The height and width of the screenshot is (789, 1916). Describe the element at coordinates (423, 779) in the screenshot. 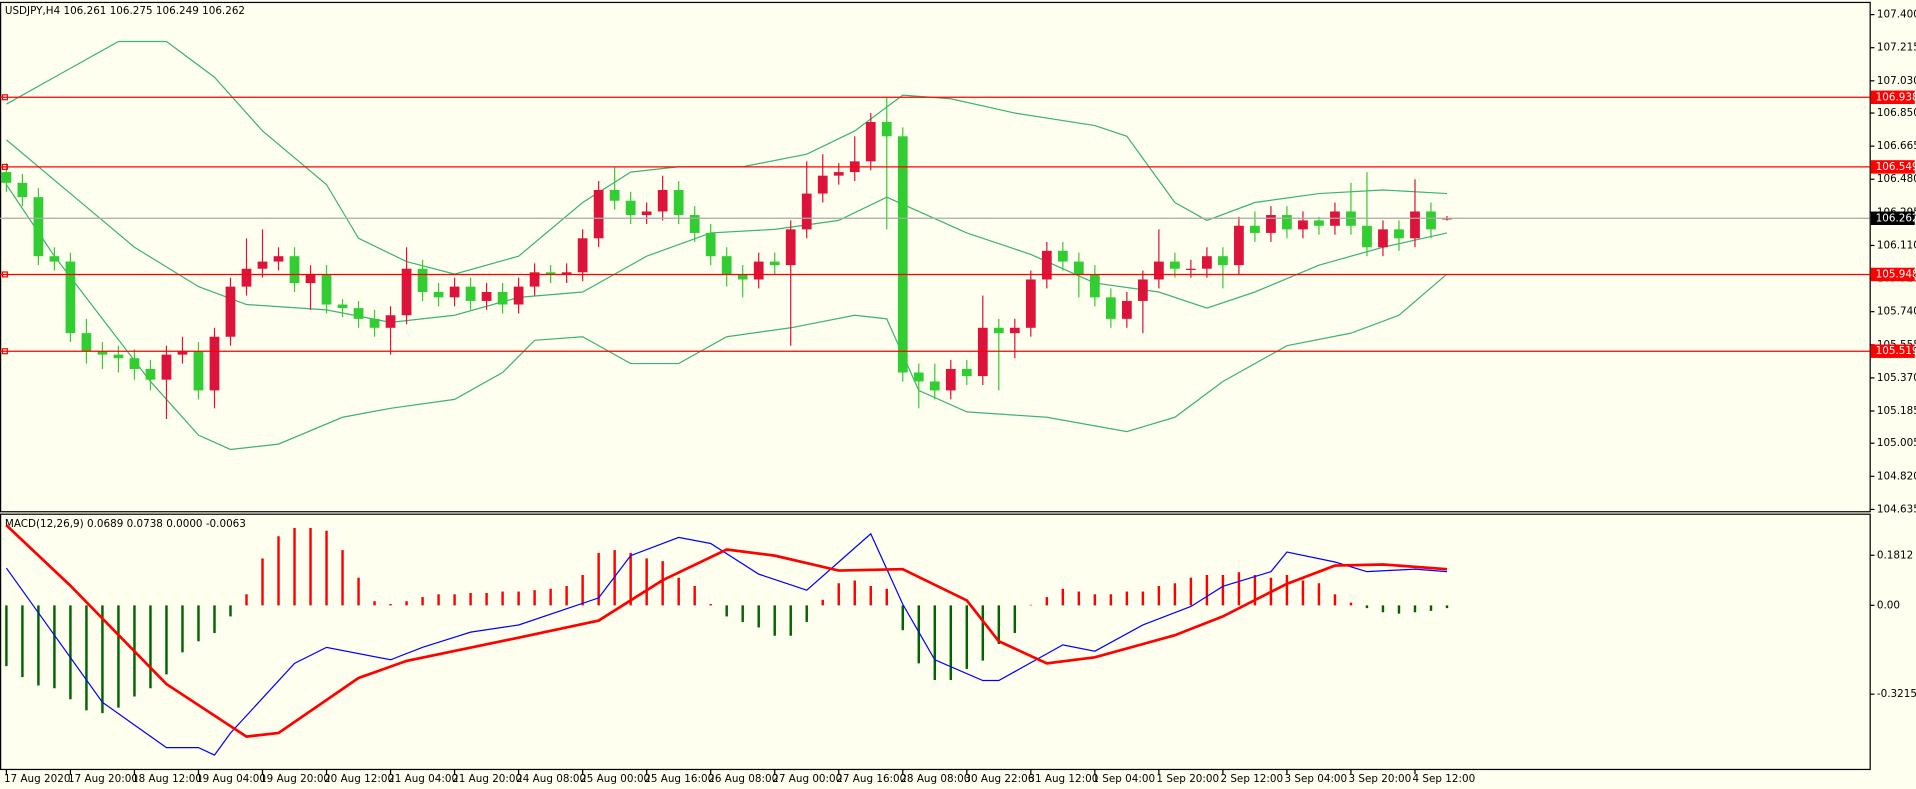

I see `x-tick-label: 21 Aug 04:00` at that location.